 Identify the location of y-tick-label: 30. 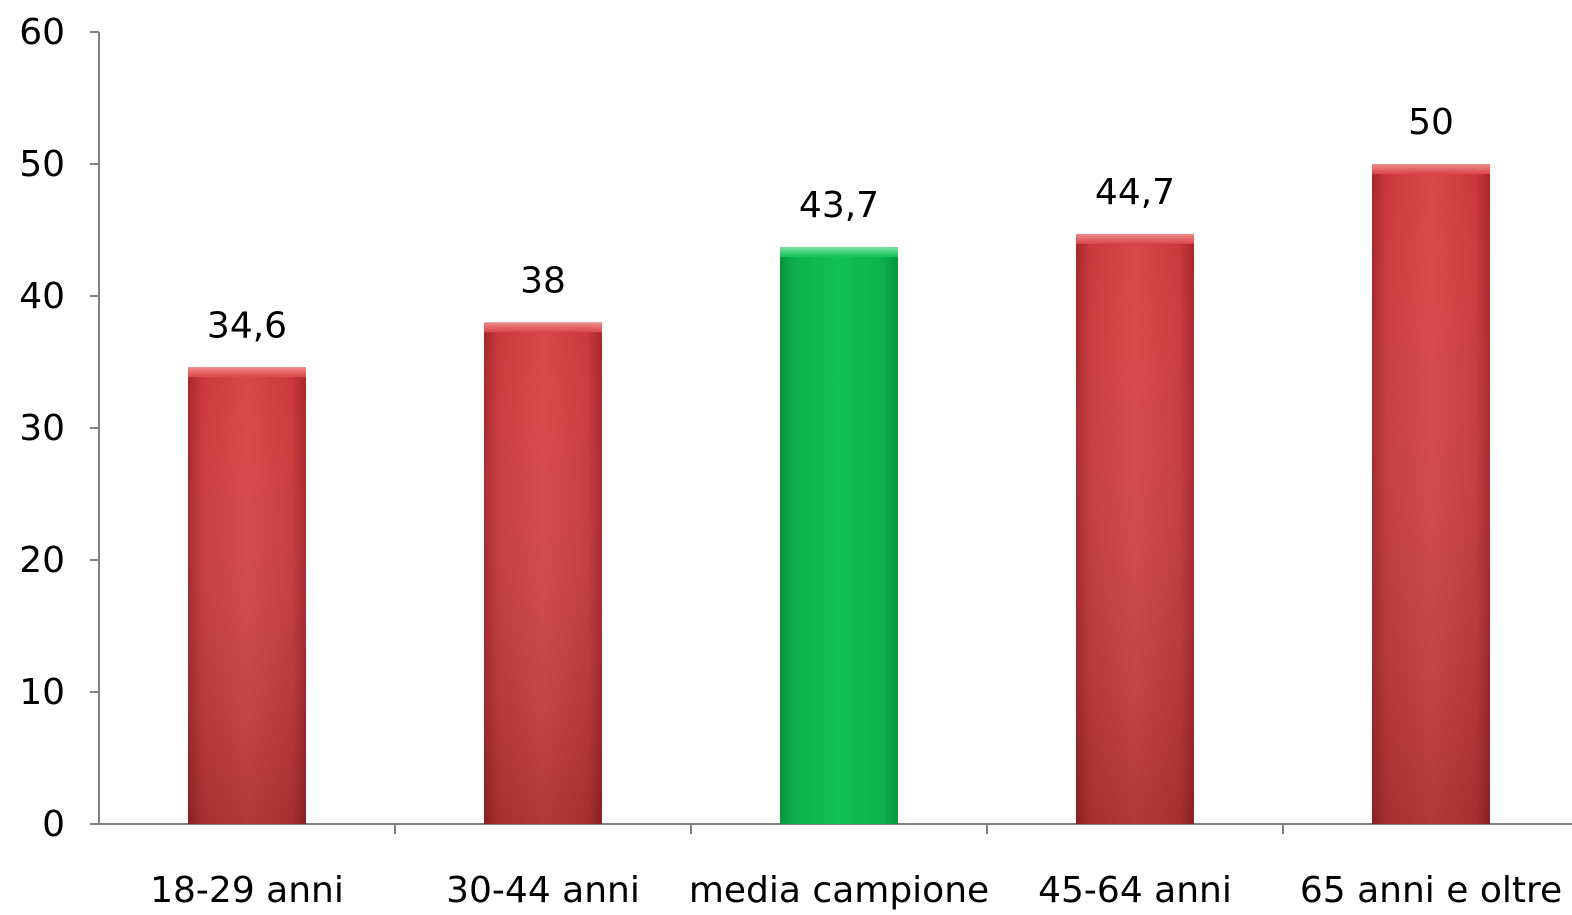
(42, 428).